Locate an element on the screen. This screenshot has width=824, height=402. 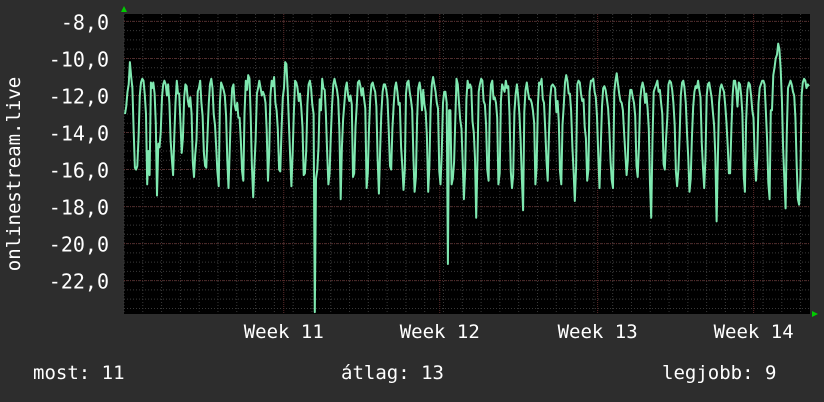
y-tick-label: -10,0 is located at coordinates (79, 59).